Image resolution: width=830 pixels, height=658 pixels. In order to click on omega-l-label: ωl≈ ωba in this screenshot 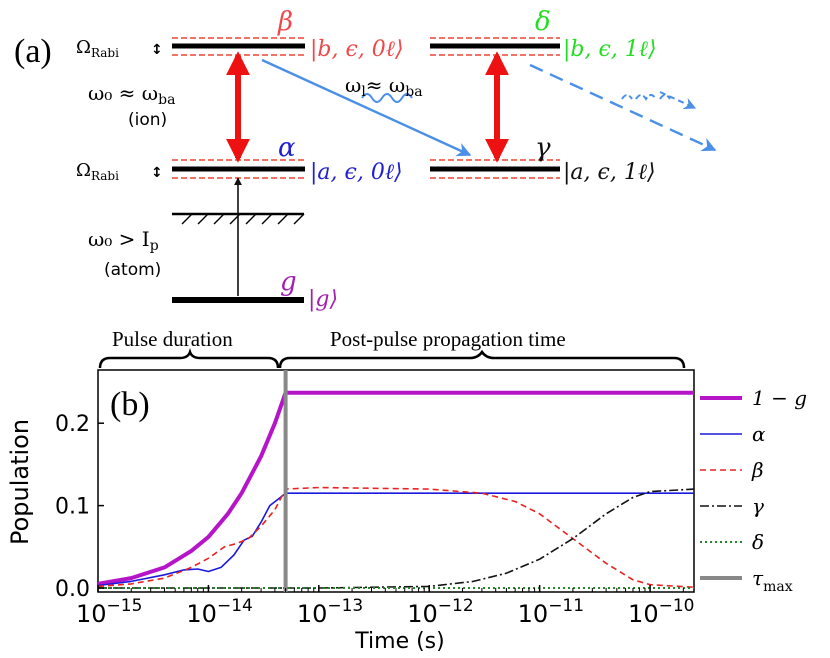, I will do `click(384, 86)`.